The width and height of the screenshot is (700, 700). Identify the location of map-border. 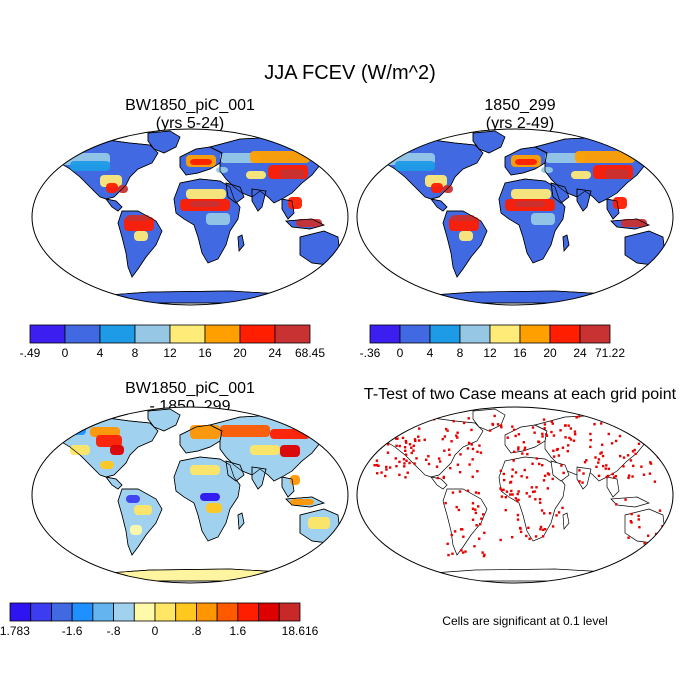
(515, 217).